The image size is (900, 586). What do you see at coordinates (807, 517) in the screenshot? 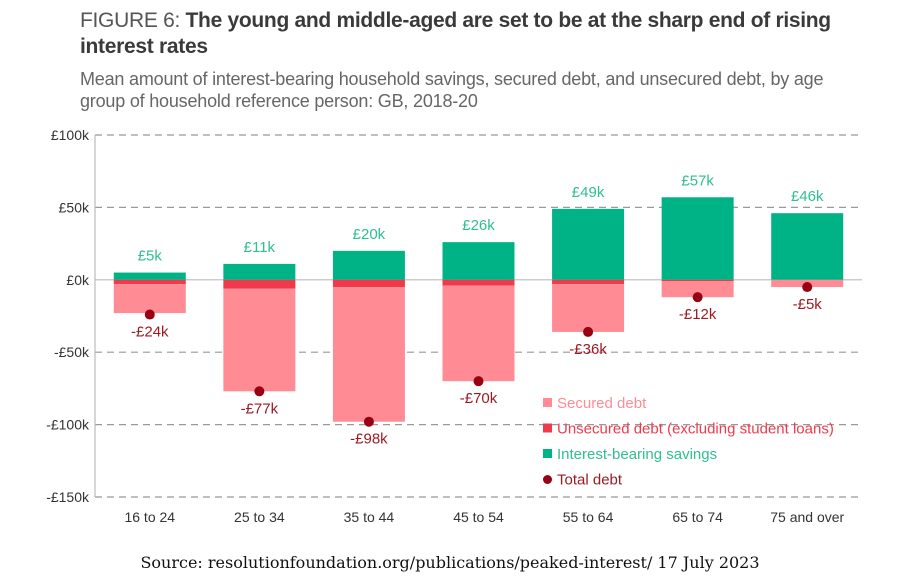
I see `x-tick-label: 75 and over` at bounding box center [807, 517].